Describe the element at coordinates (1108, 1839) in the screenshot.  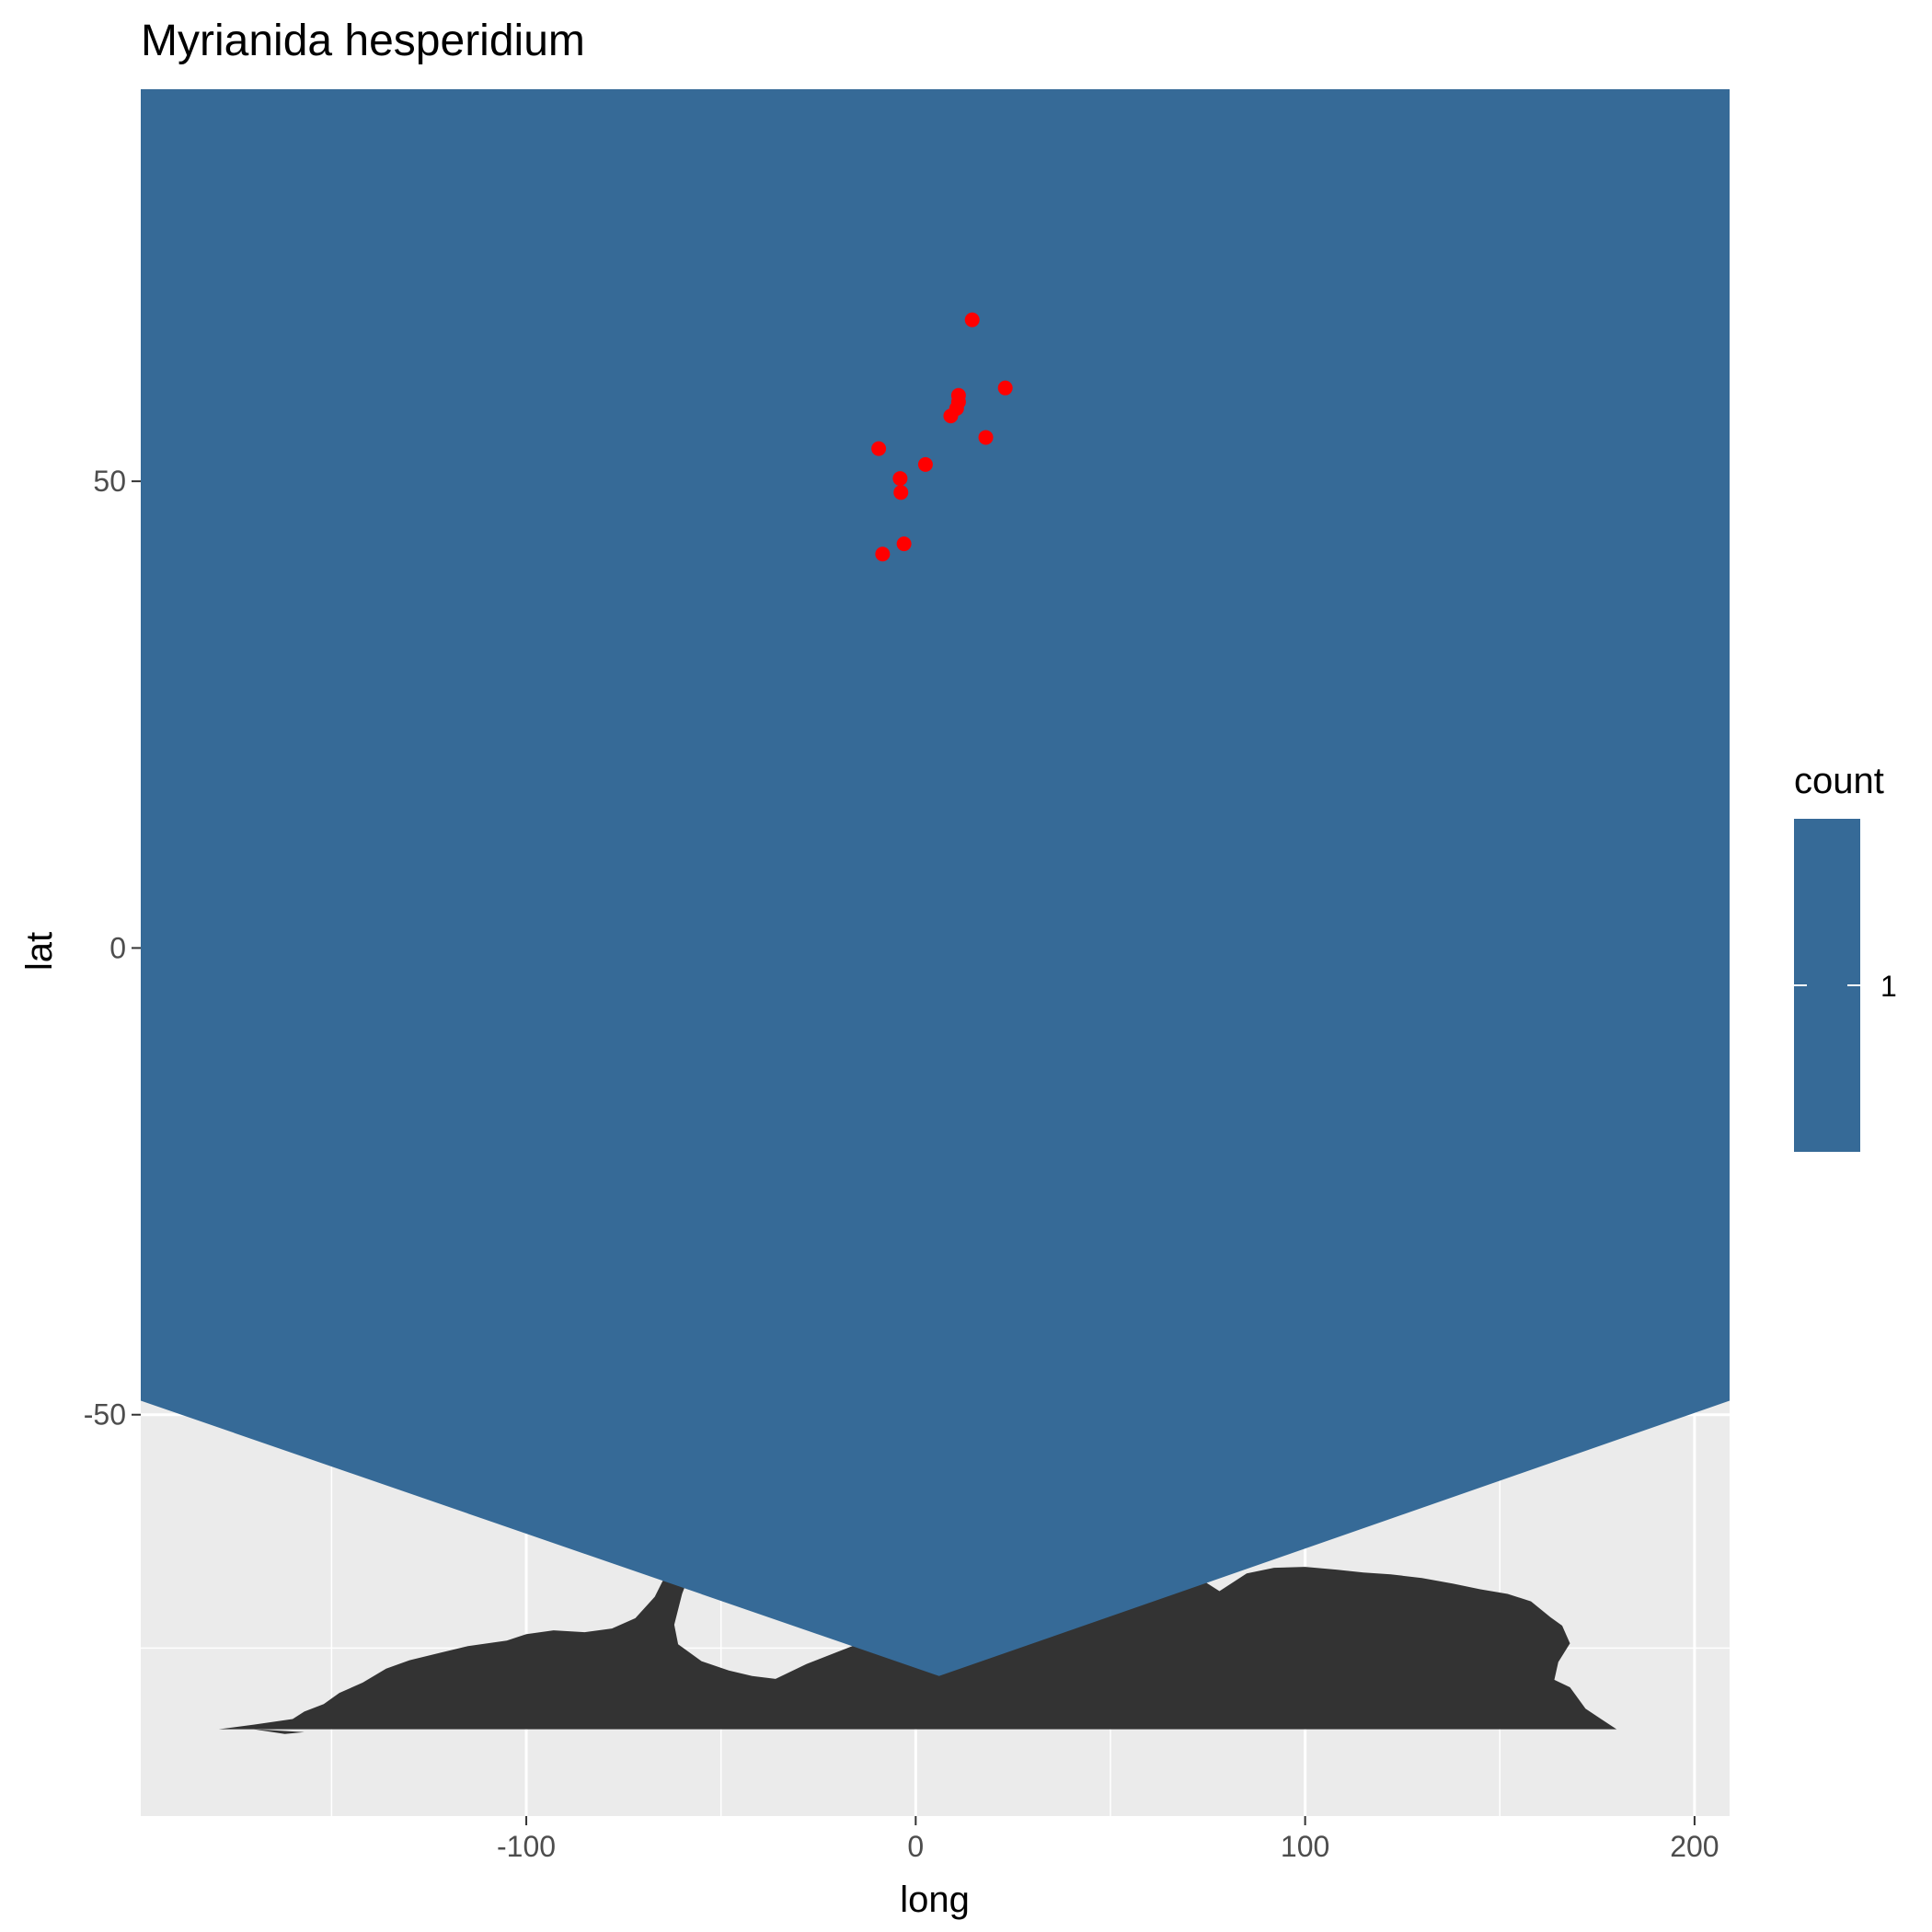
I see `x-axis: -100 0 100 200` at that location.